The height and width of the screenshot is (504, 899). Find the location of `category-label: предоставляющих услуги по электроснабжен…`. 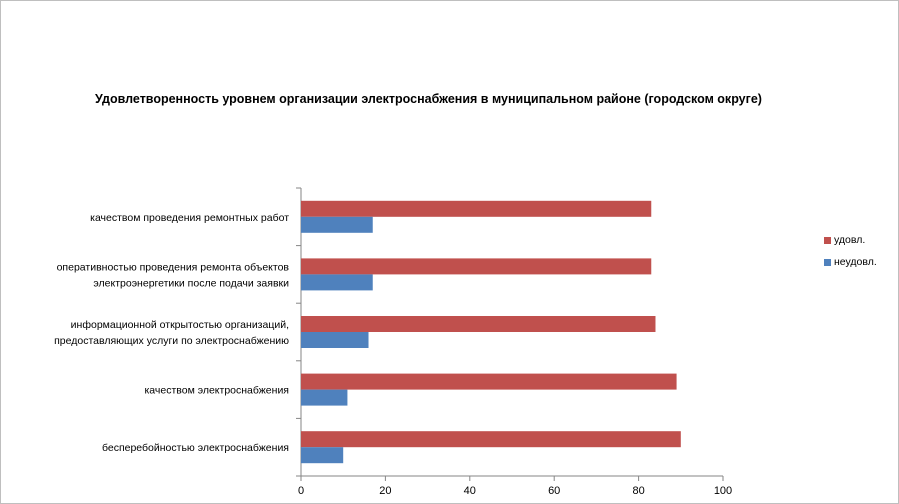

category-label: предоставляющих услуги по электроснабжен… is located at coordinates (171, 341).